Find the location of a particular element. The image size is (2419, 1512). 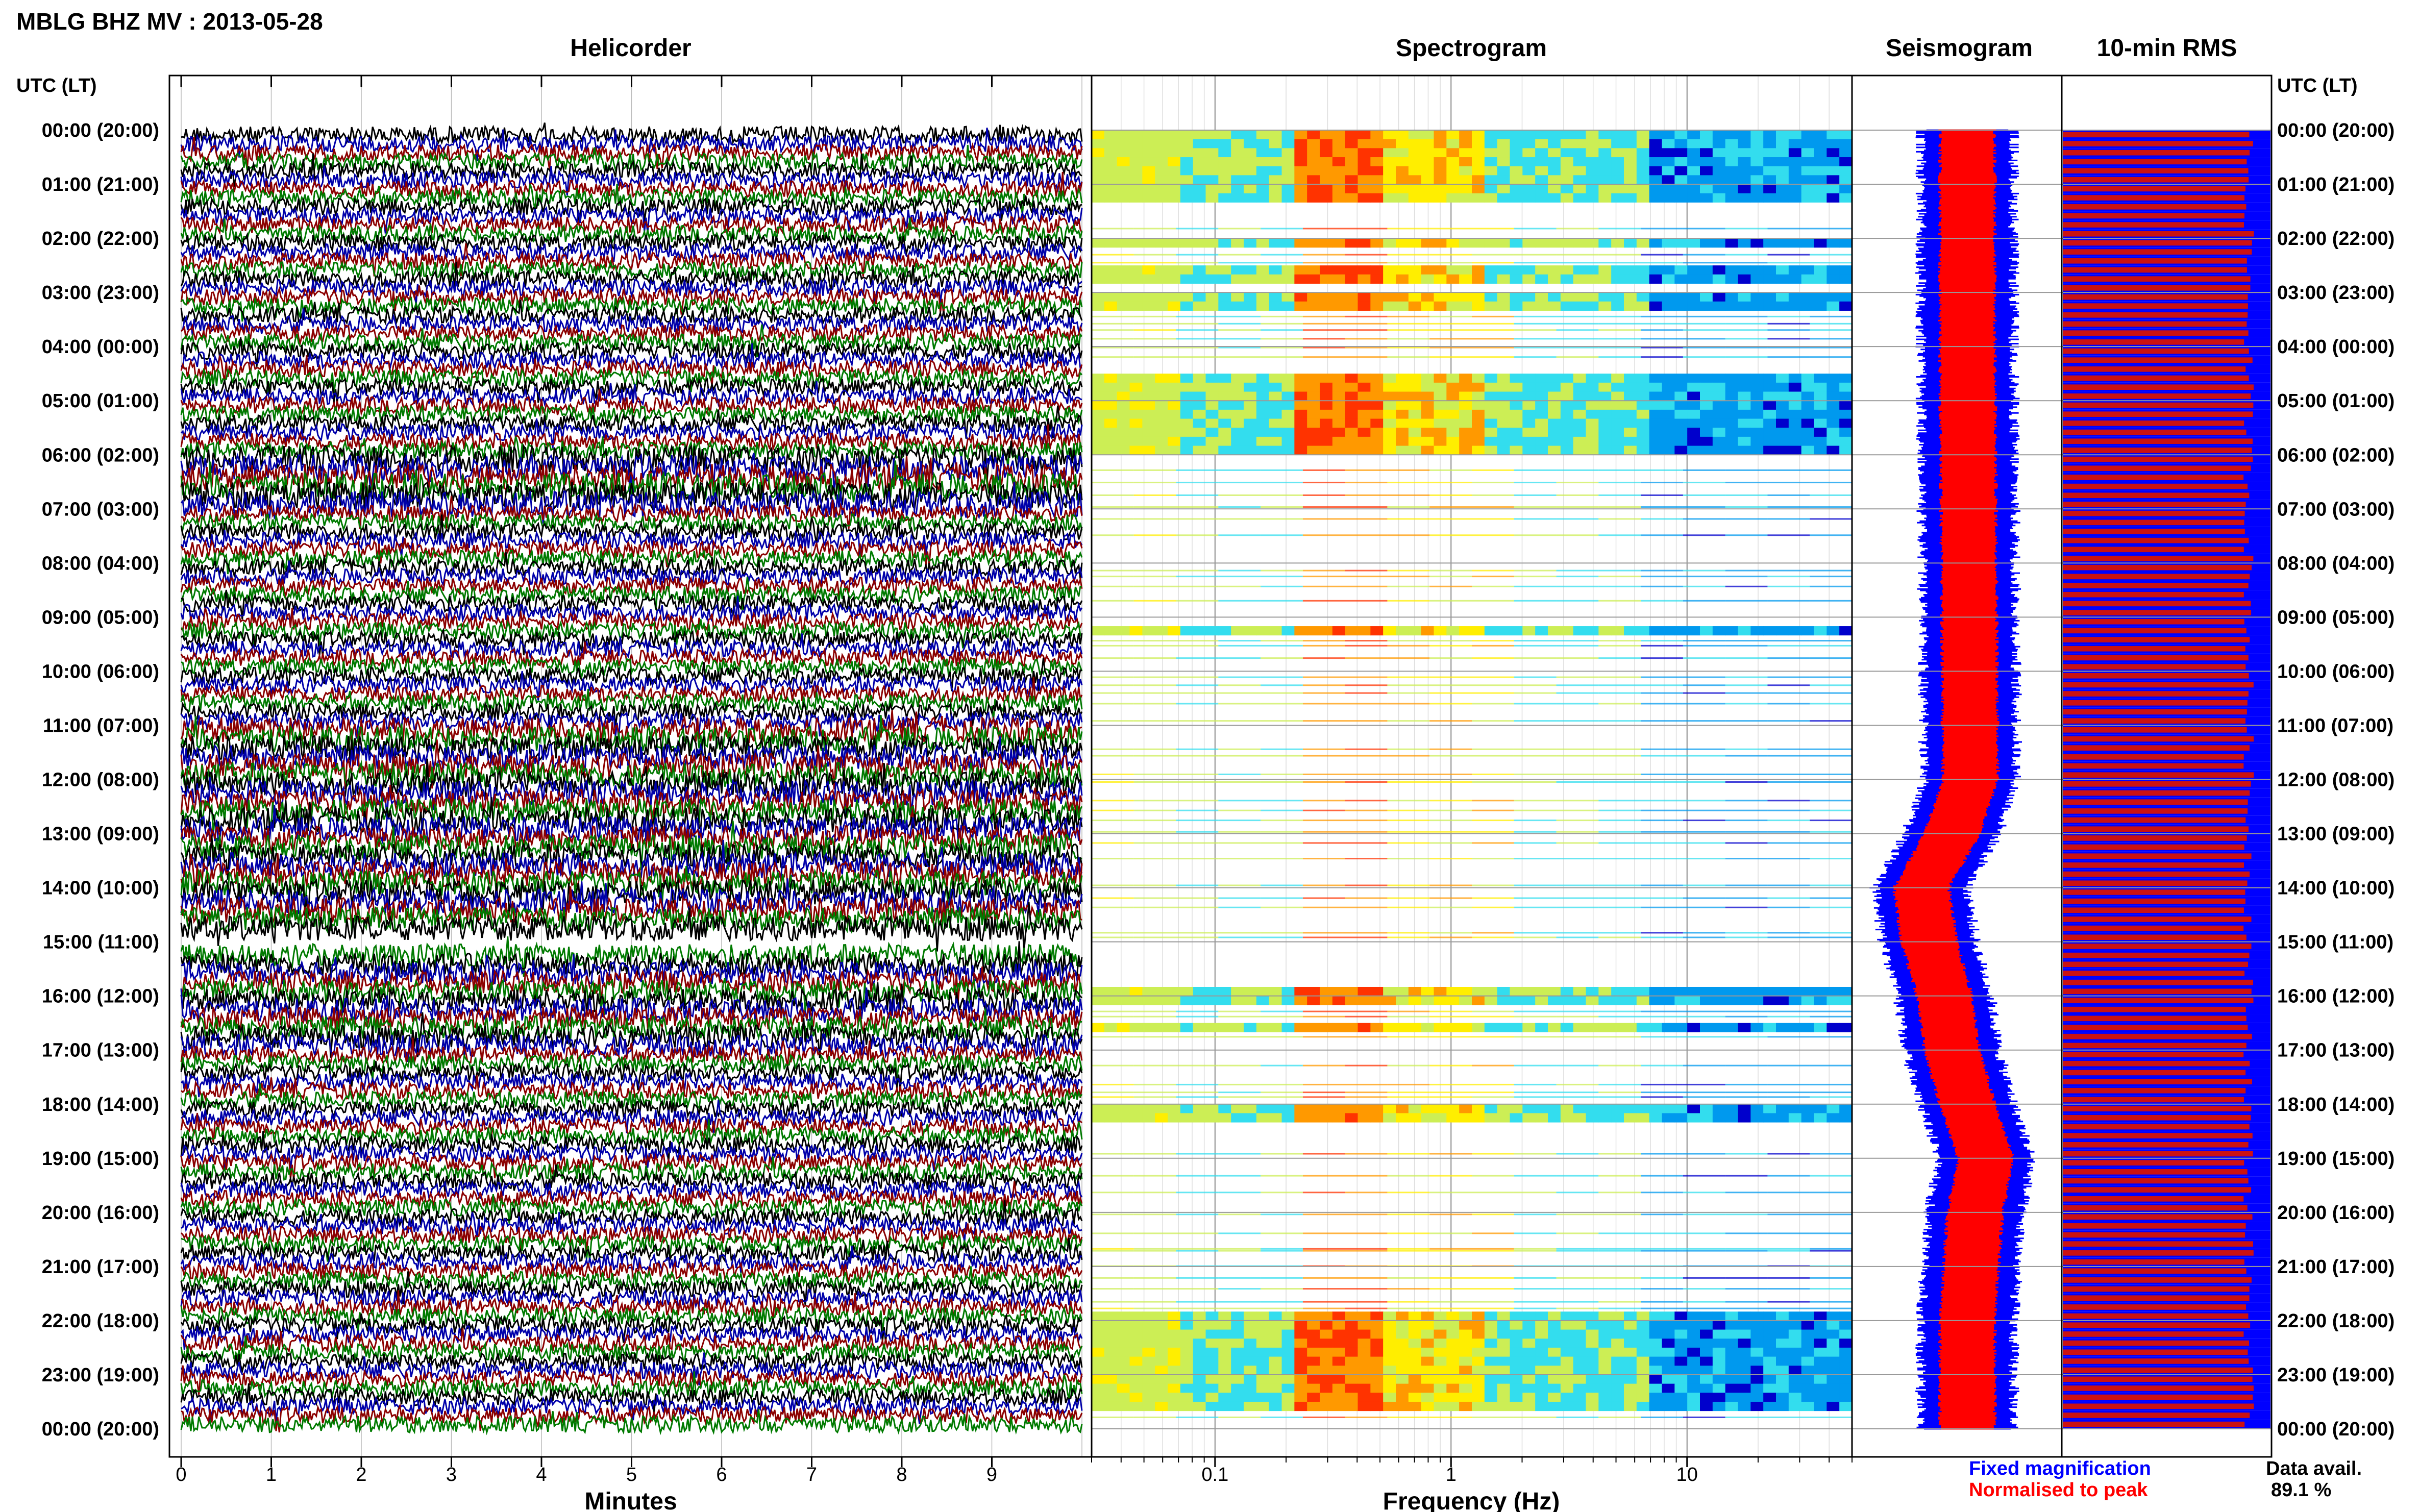

rms-normalised-bar is located at coordinates (2154, 820).